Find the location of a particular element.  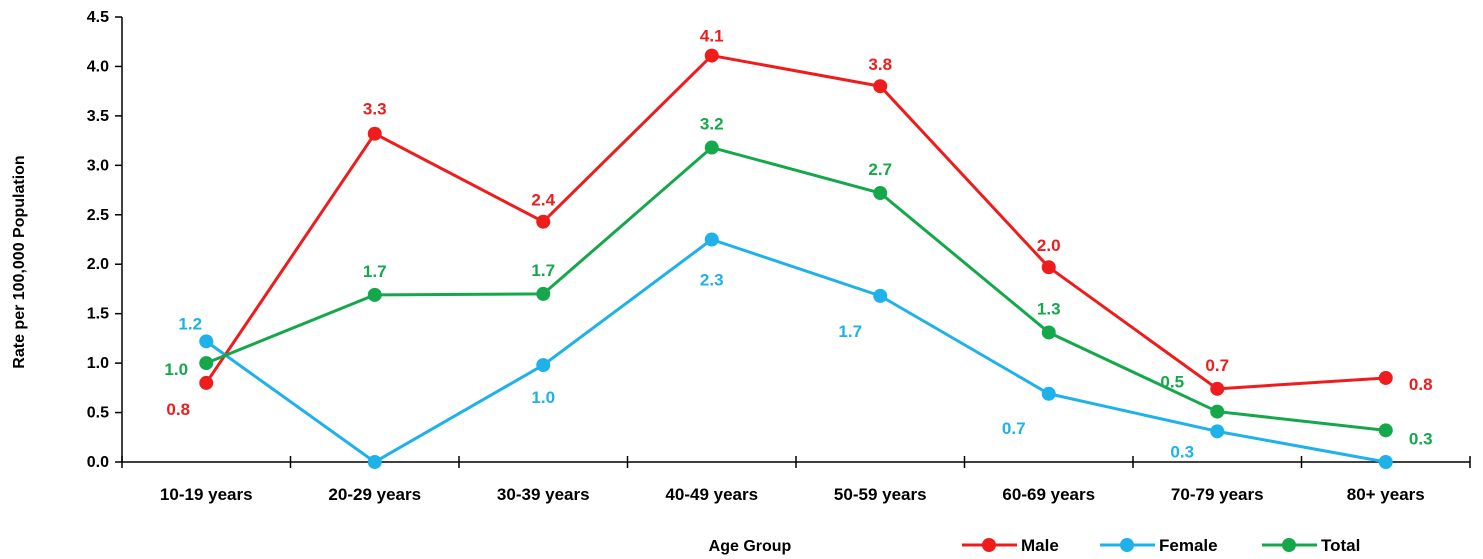

data-label-male: 3.3 is located at coordinates (375, 109).